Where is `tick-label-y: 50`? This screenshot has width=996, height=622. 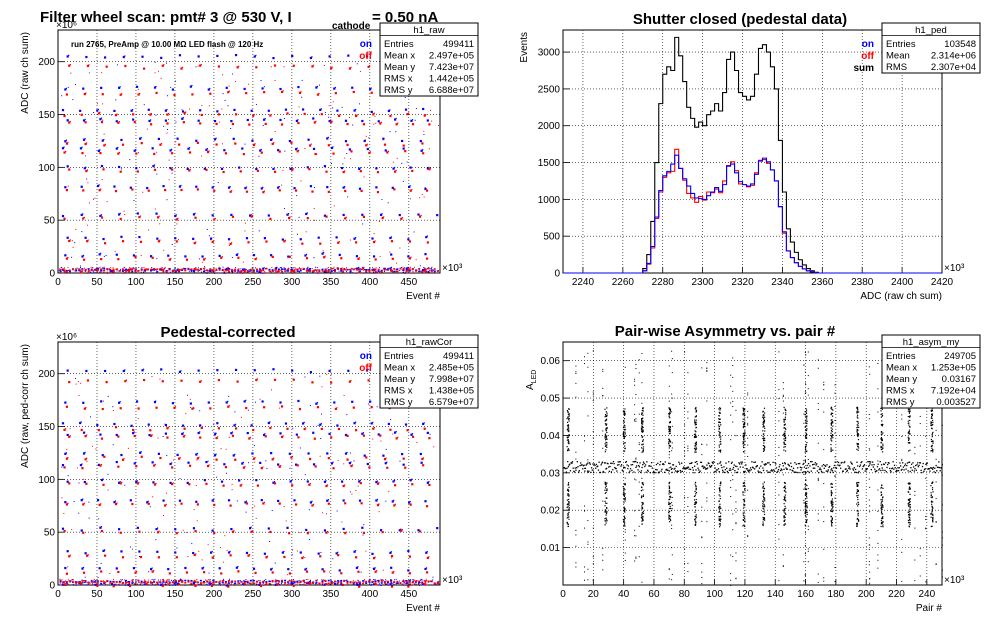 tick-label-y: 50 is located at coordinates (50, 221).